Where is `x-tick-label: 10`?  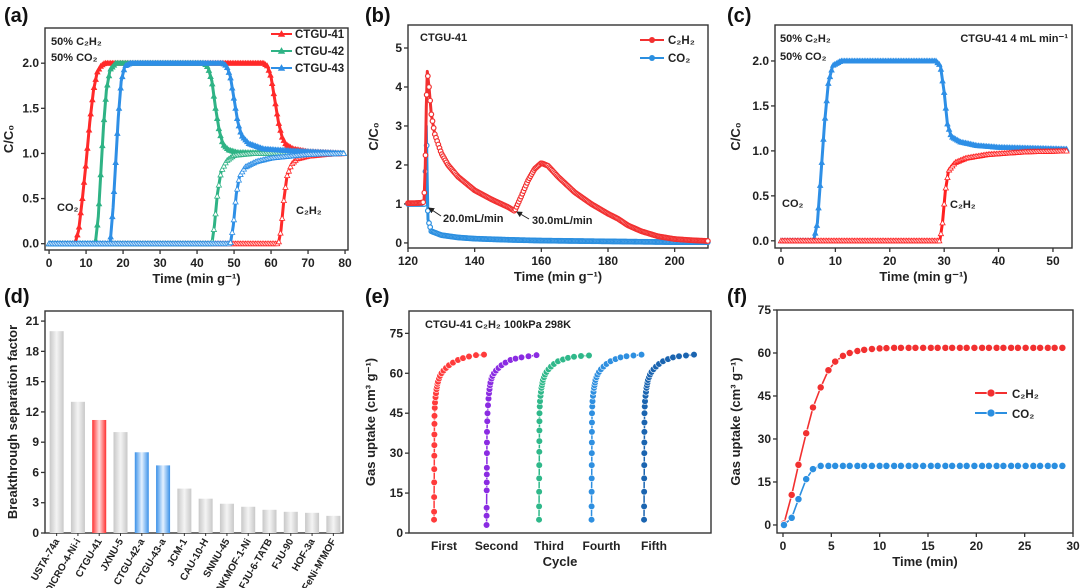
x-tick-label: 10 is located at coordinates (880, 546).